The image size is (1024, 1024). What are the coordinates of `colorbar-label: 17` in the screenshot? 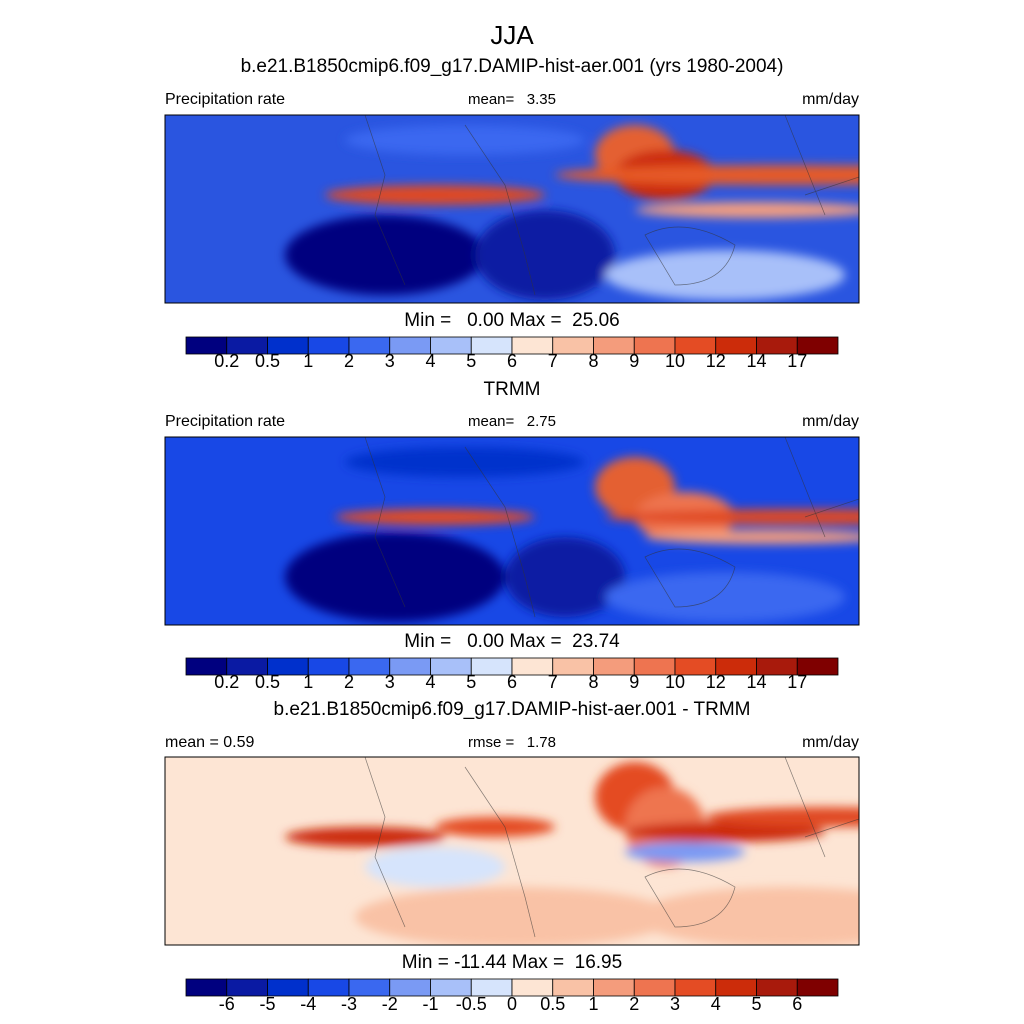 It's located at (797, 682).